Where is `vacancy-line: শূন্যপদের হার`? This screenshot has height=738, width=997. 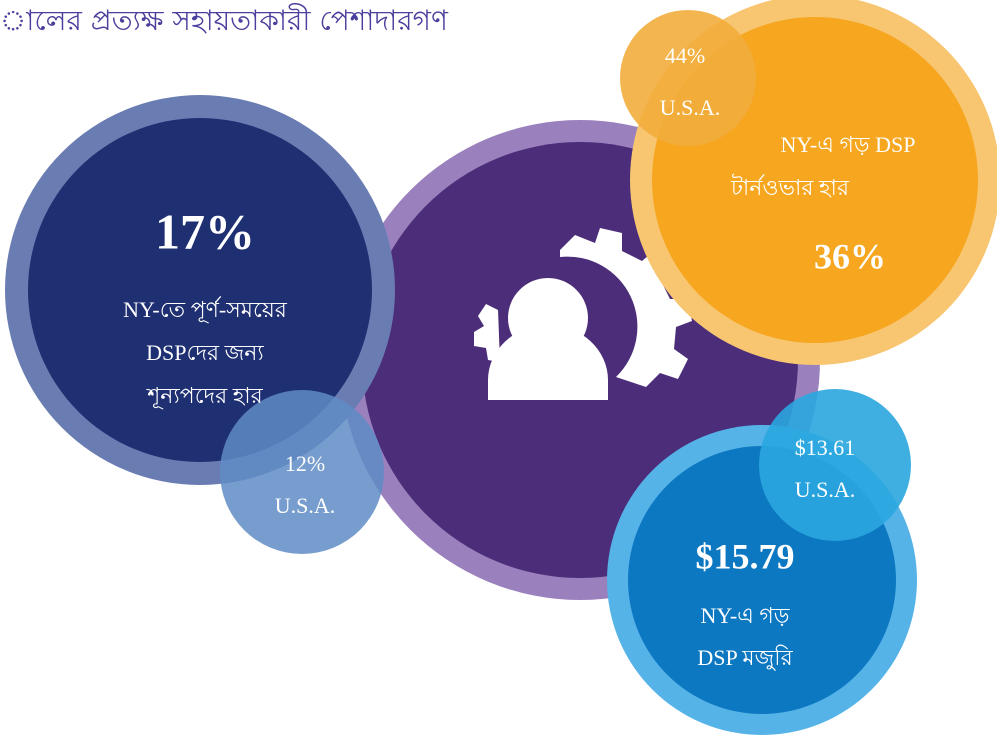 vacancy-line: শূন্যপদের হার is located at coordinates (204, 396).